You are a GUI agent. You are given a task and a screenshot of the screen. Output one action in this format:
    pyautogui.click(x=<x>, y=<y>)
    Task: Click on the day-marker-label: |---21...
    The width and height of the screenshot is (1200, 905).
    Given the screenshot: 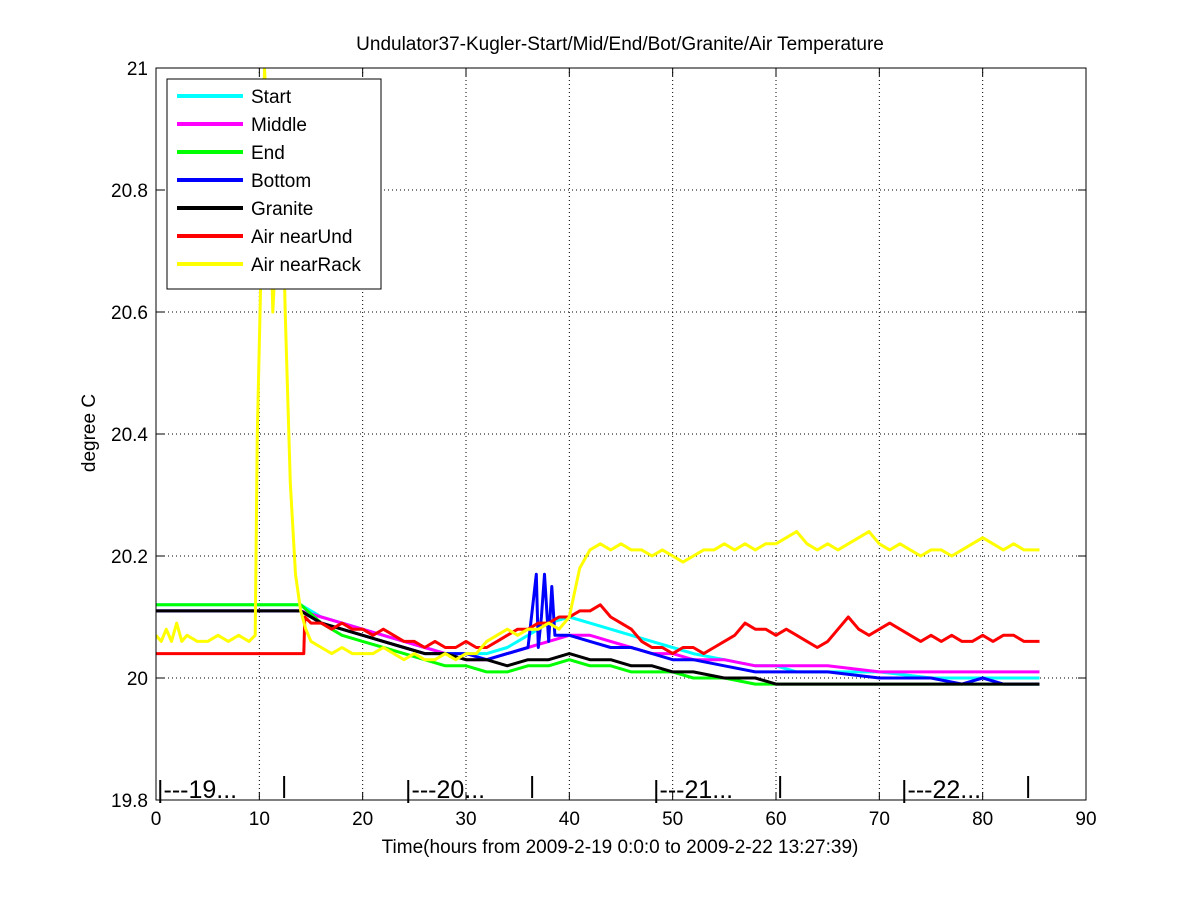 What is the action you would take?
    pyautogui.click(x=693, y=790)
    